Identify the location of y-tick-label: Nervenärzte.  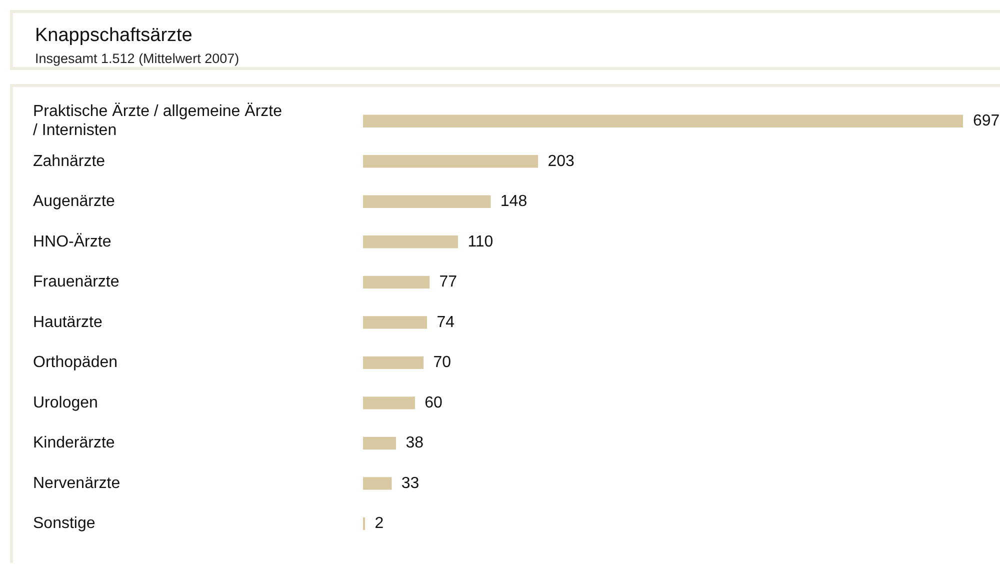
(76, 483).